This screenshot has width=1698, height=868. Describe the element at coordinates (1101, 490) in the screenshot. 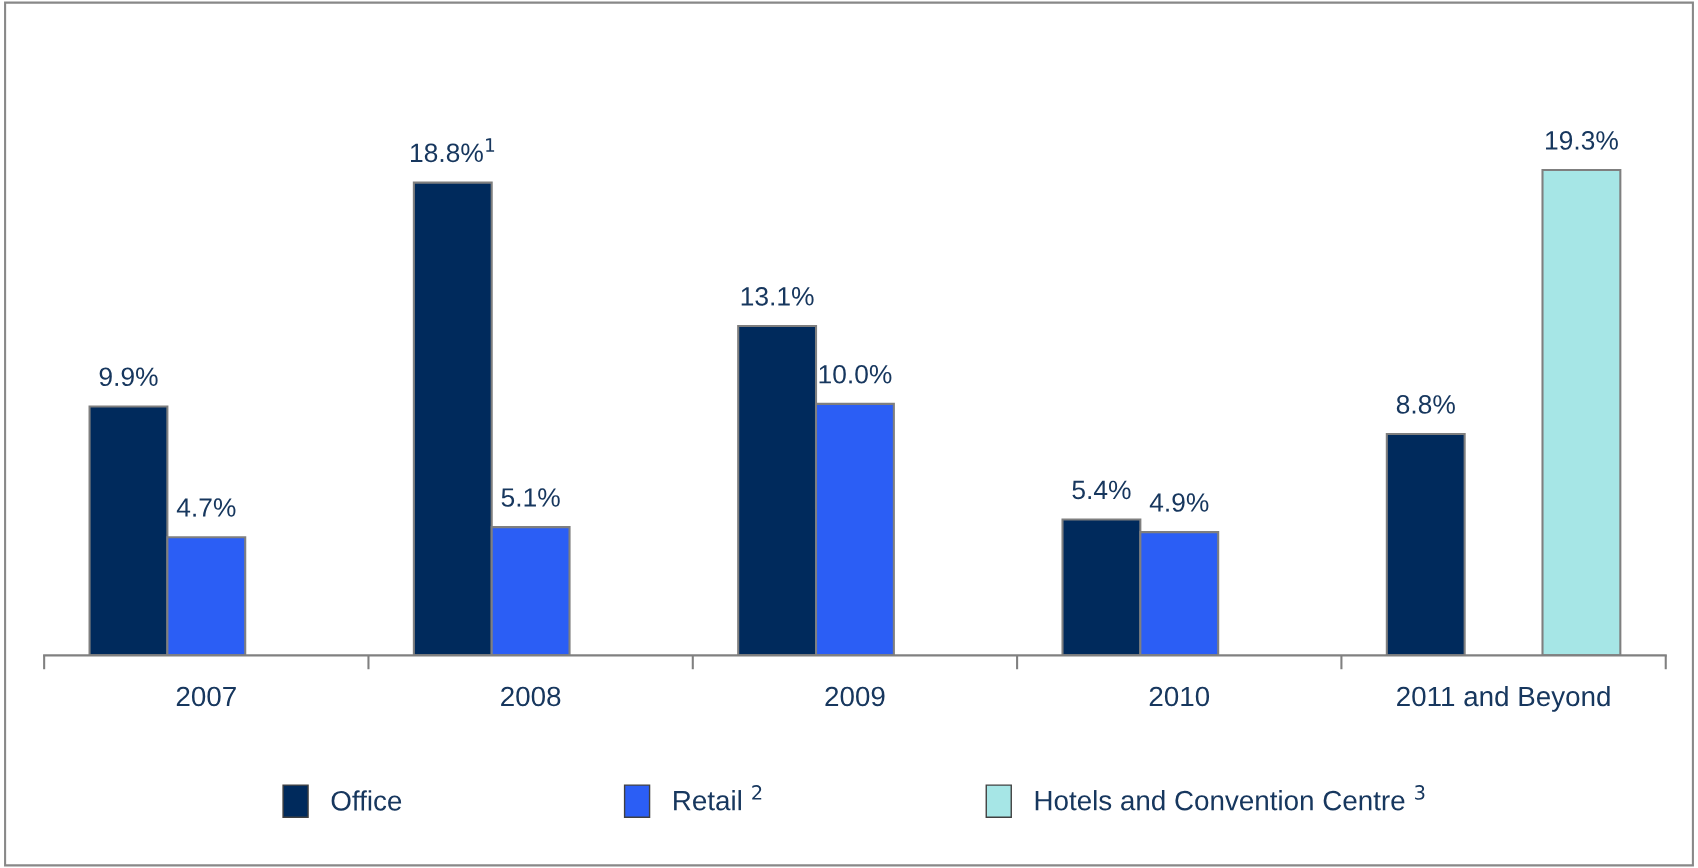

I see `data-label: 5.4%` at that location.